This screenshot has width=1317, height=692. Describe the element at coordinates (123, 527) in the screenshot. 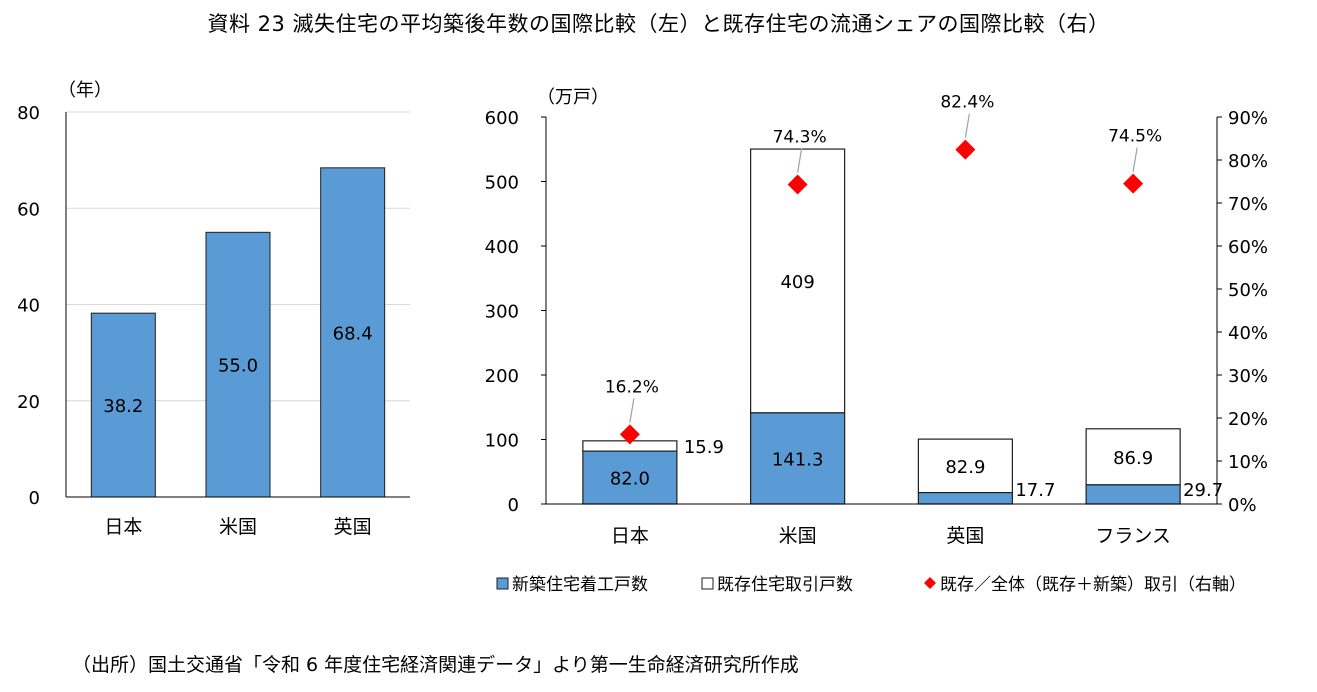

I see `left-x-tick-label: 日本` at that location.